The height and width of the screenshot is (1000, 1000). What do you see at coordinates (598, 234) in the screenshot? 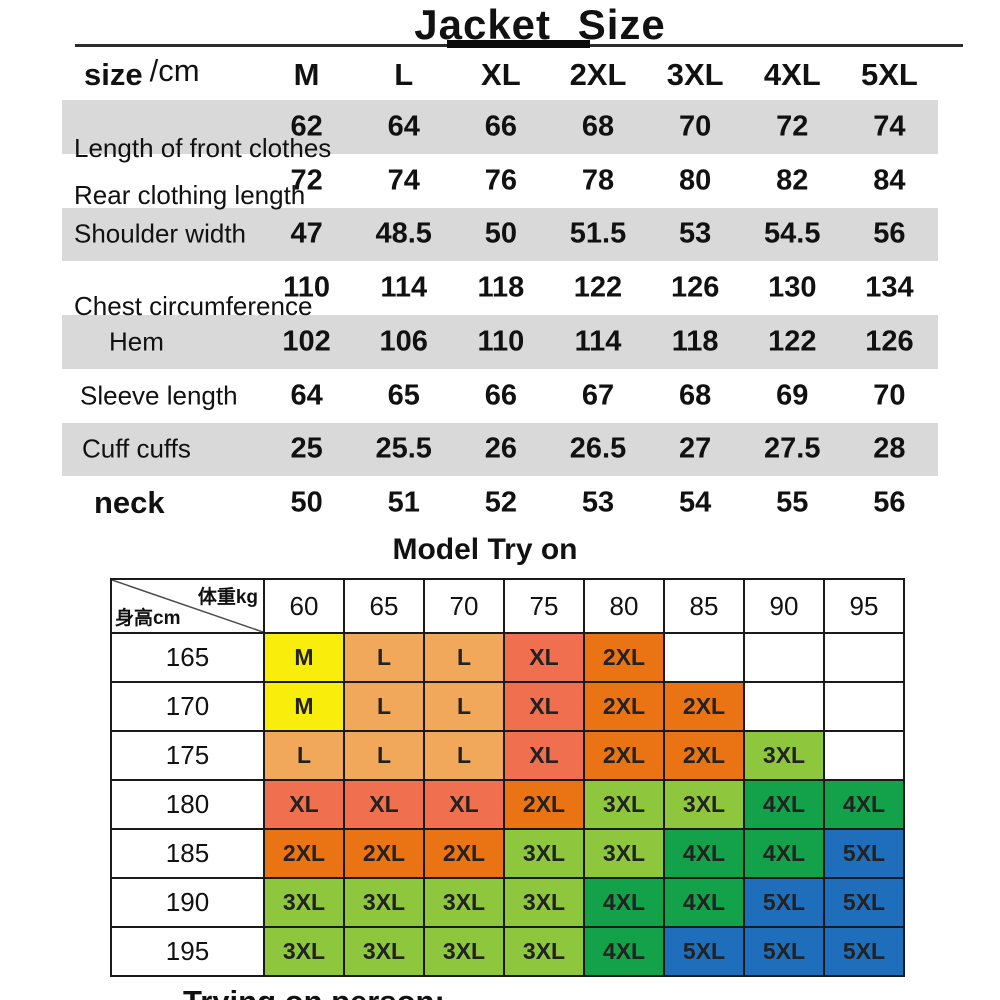
I see `measurement-values: 47 48.5 50 51.5 53 54.5 56` at bounding box center [598, 234].